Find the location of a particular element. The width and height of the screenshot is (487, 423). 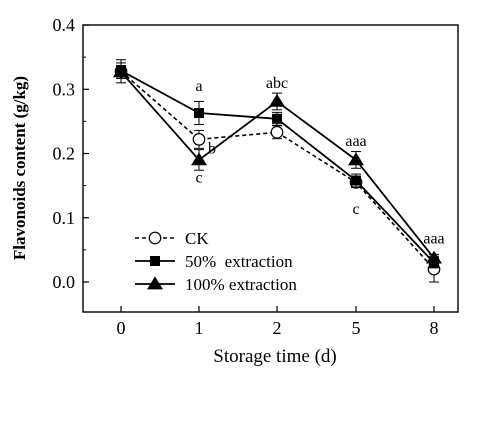

legend: CK 50% extraction 100% extraction is located at coordinates (216, 261).